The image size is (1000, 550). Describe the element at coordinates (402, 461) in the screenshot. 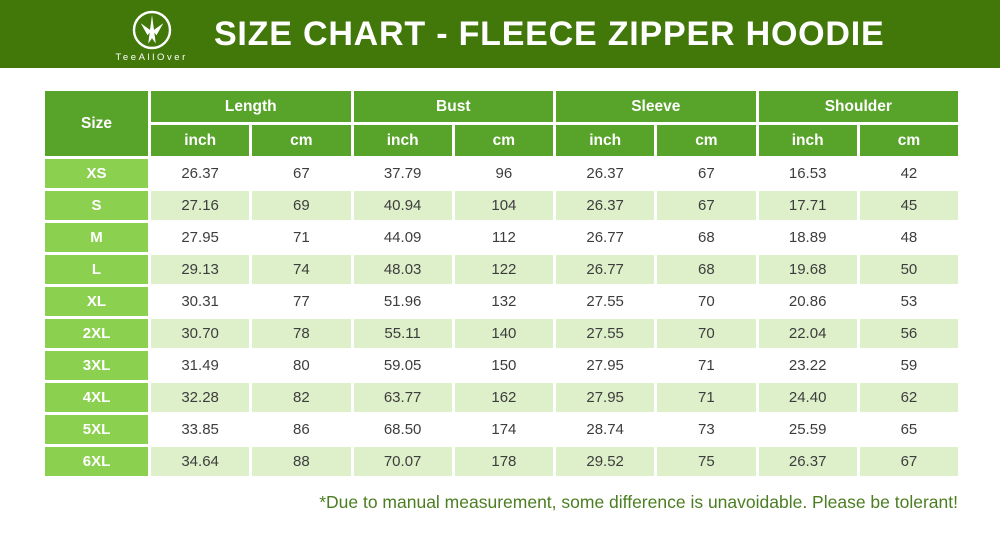

I see `measurement-cell: 70.07` at that location.